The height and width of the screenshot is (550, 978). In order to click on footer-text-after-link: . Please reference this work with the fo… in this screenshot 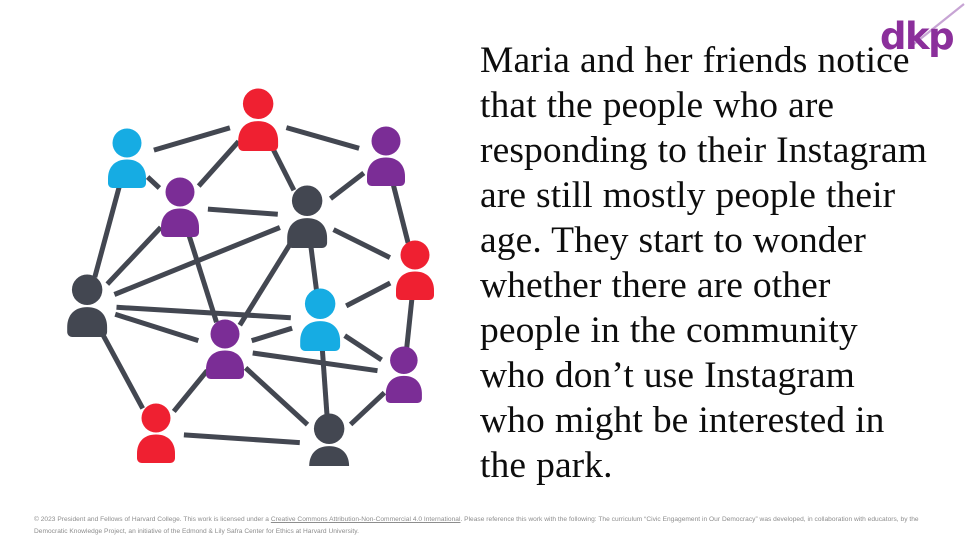, I will do `click(476, 526)`.